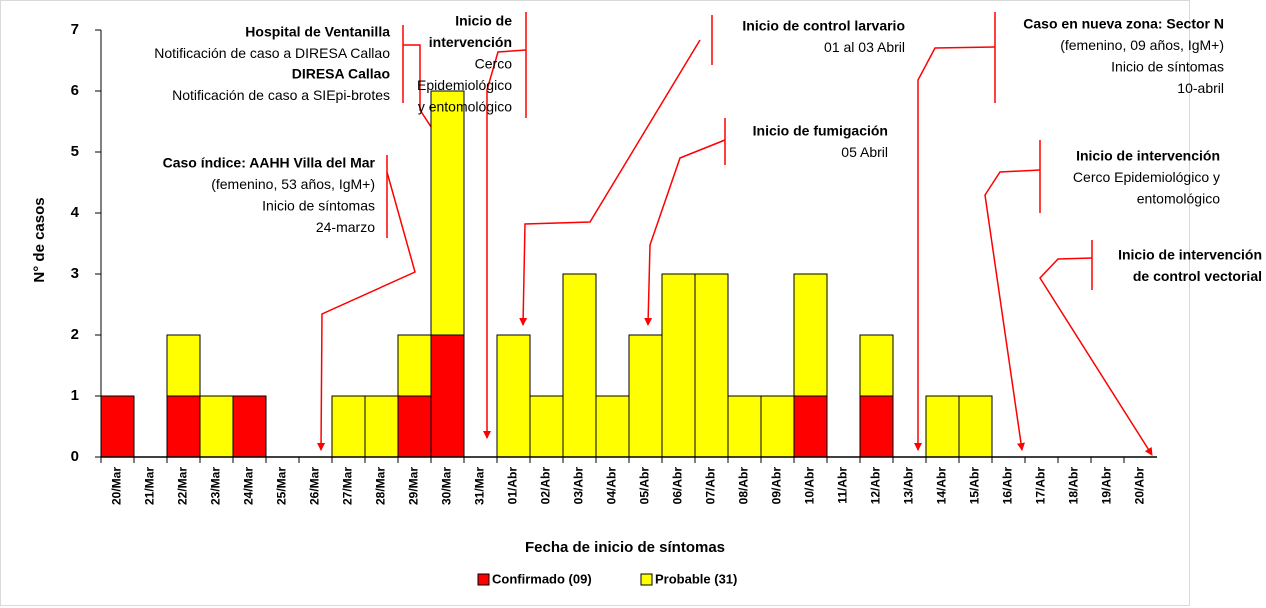  Describe the element at coordinates (293, 184) in the screenshot. I see `annotation-text: (femenino, 53 años, IgM+)` at that location.